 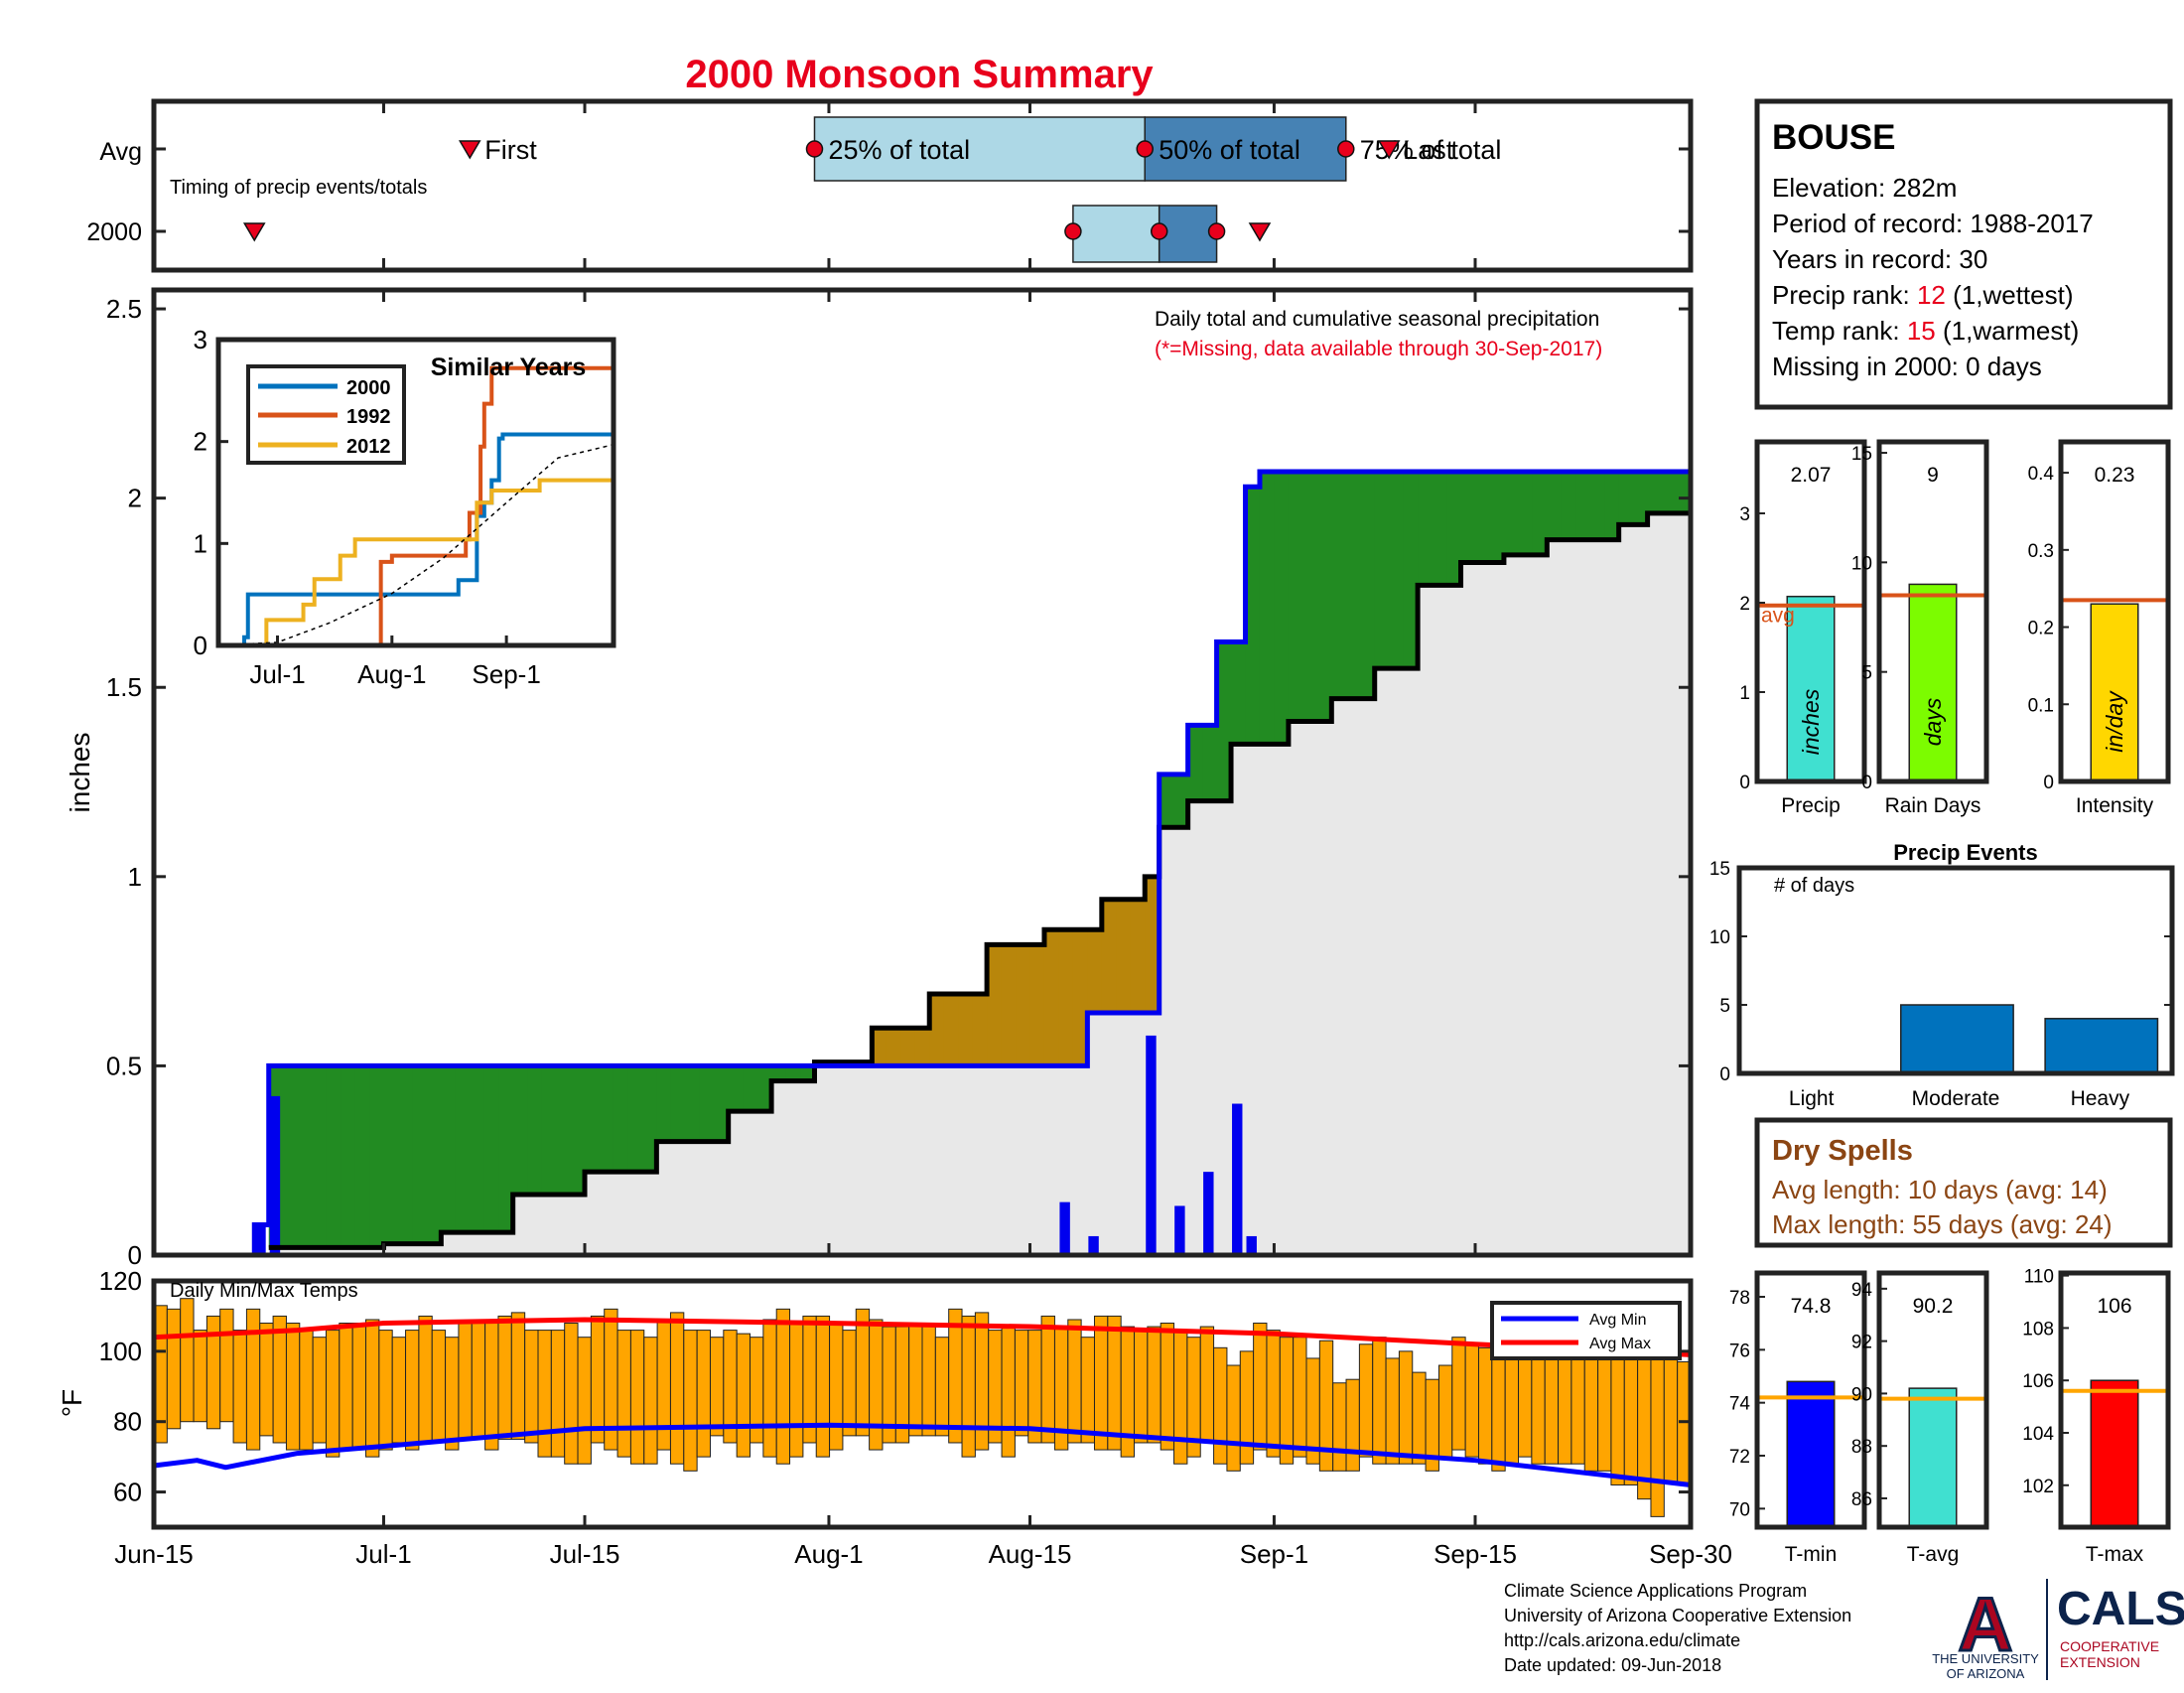 What do you see at coordinates (1431, 150) in the screenshot?
I see `avg-p75-label: 75% of total` at bounding box center [1431, 150].